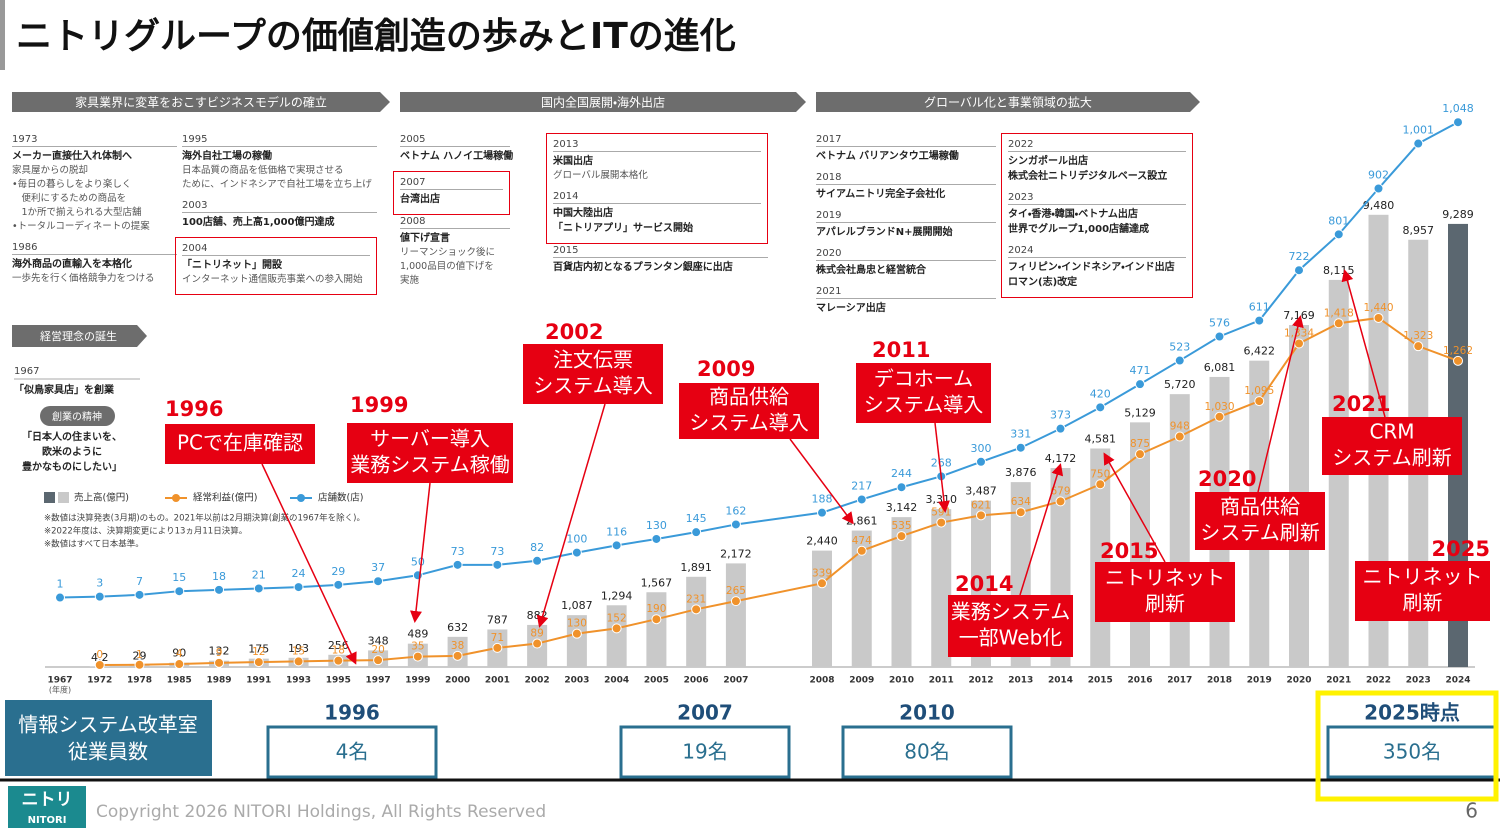  Describe the element at coordinates (1101, 438) in the screenshot. I see `bar-label: 4,581` at that location.